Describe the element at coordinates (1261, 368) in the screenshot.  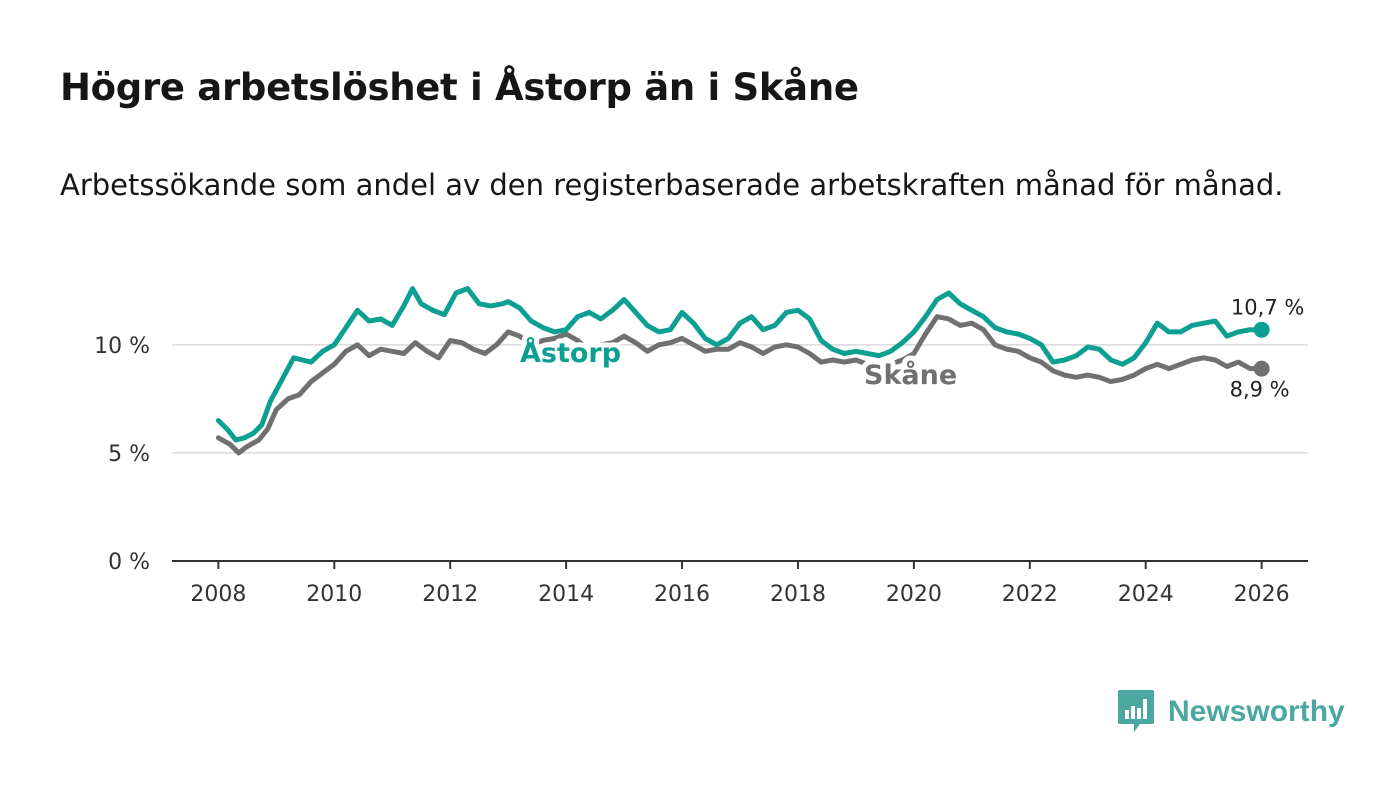
I see `series-end-marker-skane` at that location.